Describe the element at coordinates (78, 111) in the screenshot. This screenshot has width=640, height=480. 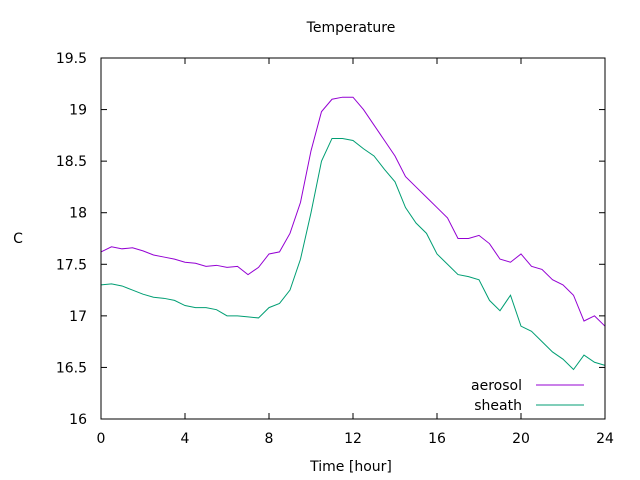
I see `y-tick-label: 19` at that location.